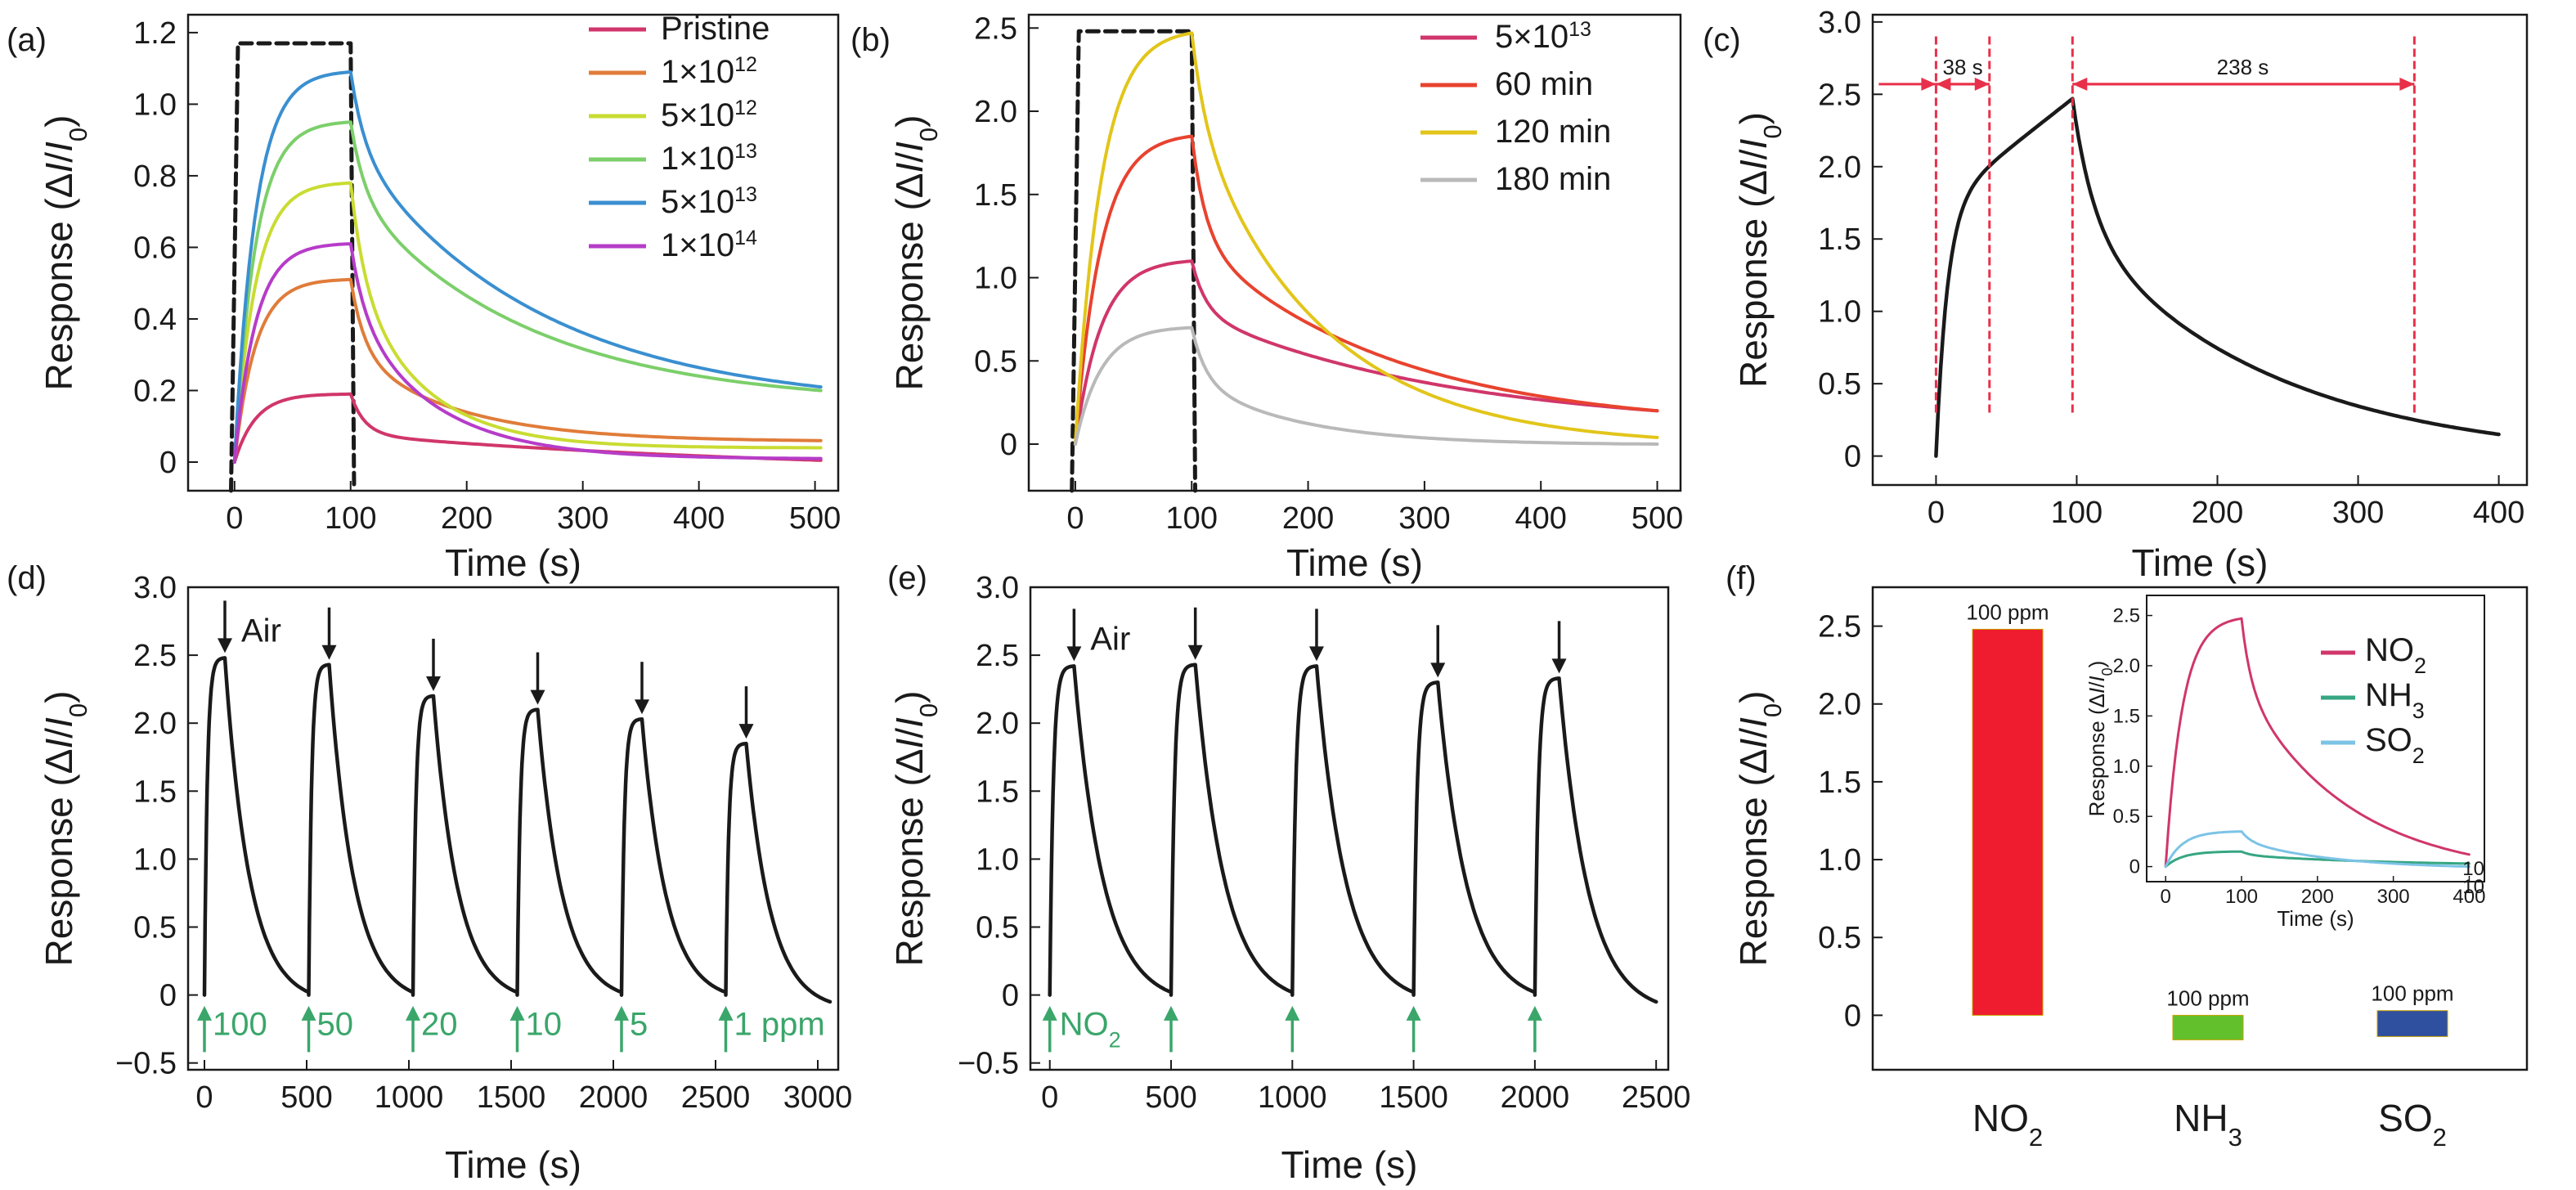 The height and width of the screenshot is (1190, 2576). What do you see at coordinates (27, 578) in the screenshot?
I see `panel-label-d: (d)` at bounding box center [27, 578].